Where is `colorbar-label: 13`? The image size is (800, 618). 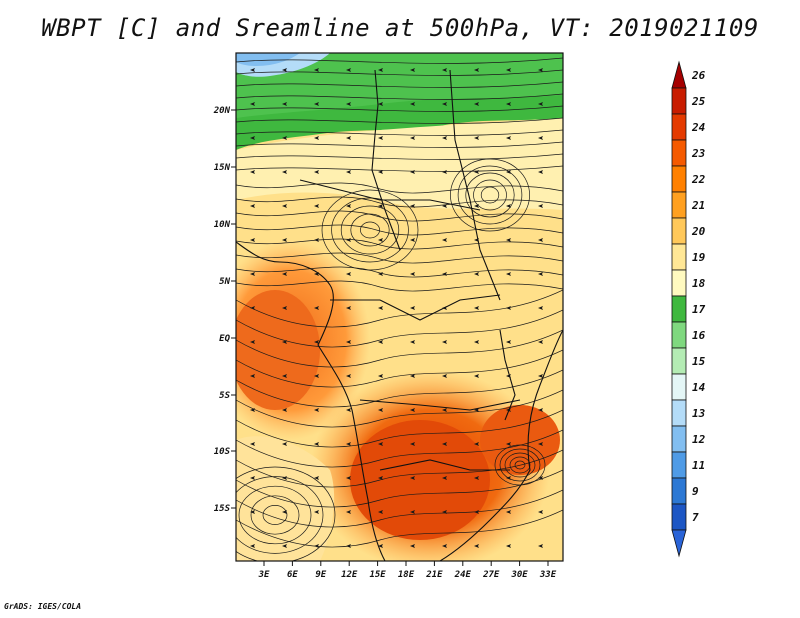
colorbar-label: 13 is located at coordinates (699, 413).